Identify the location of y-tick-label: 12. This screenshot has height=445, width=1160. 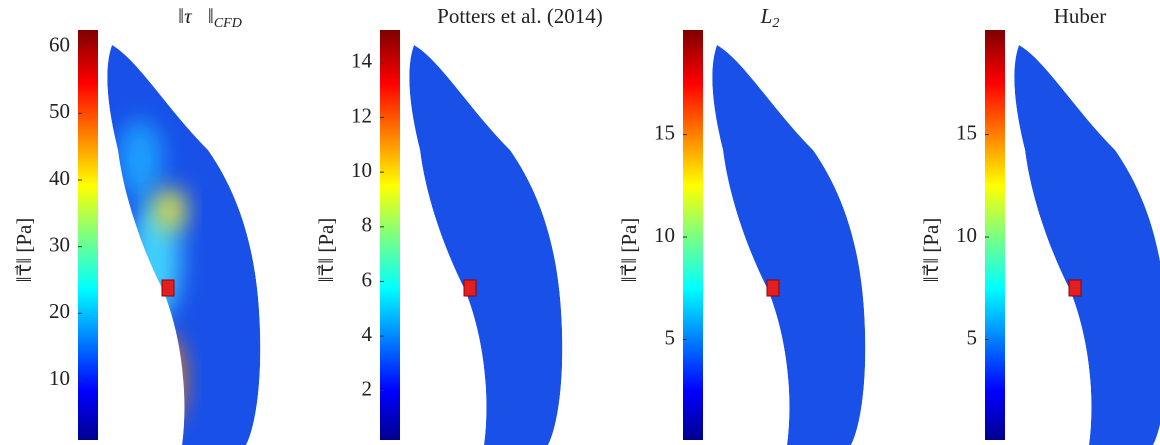
(361, 115).